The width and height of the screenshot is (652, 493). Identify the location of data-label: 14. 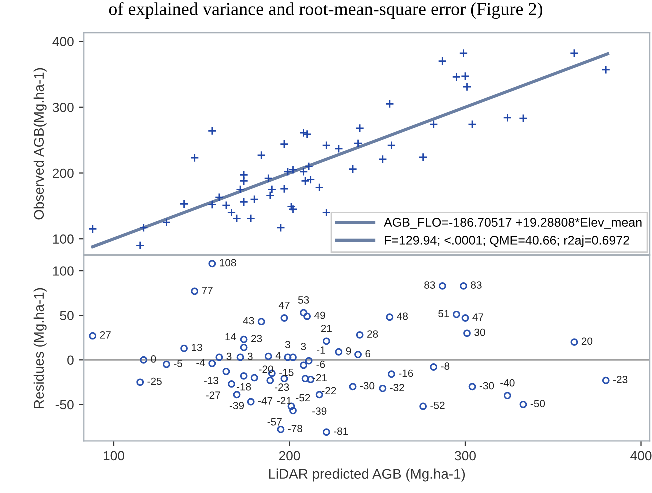
(231, 336).